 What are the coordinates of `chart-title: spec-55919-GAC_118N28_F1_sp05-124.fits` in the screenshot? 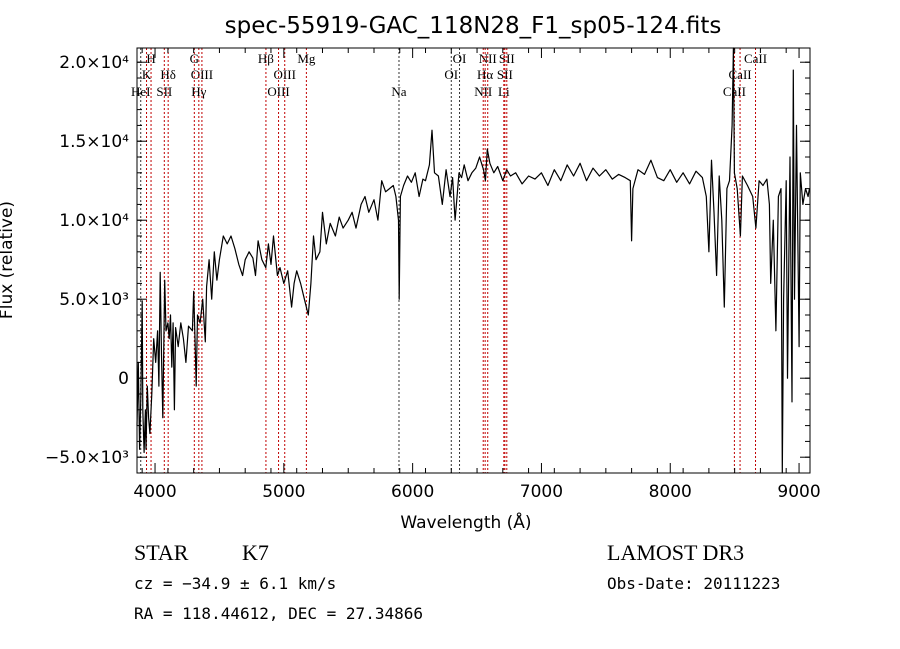 It's located at (473, 26).